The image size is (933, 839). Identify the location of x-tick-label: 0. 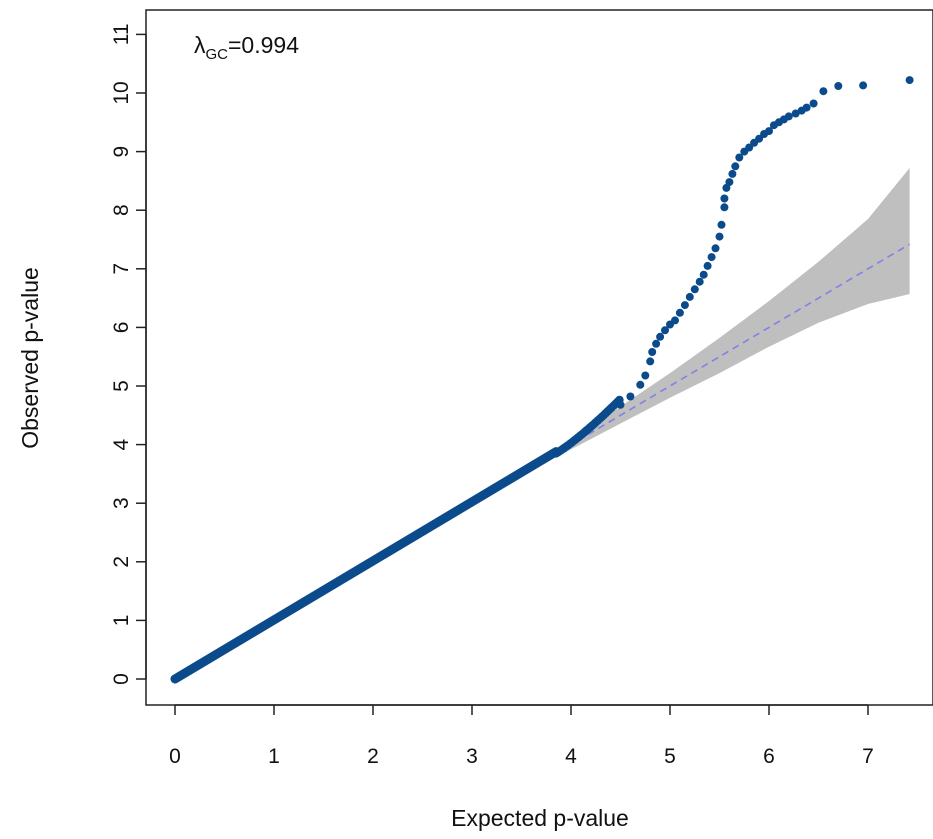
(175, 756).